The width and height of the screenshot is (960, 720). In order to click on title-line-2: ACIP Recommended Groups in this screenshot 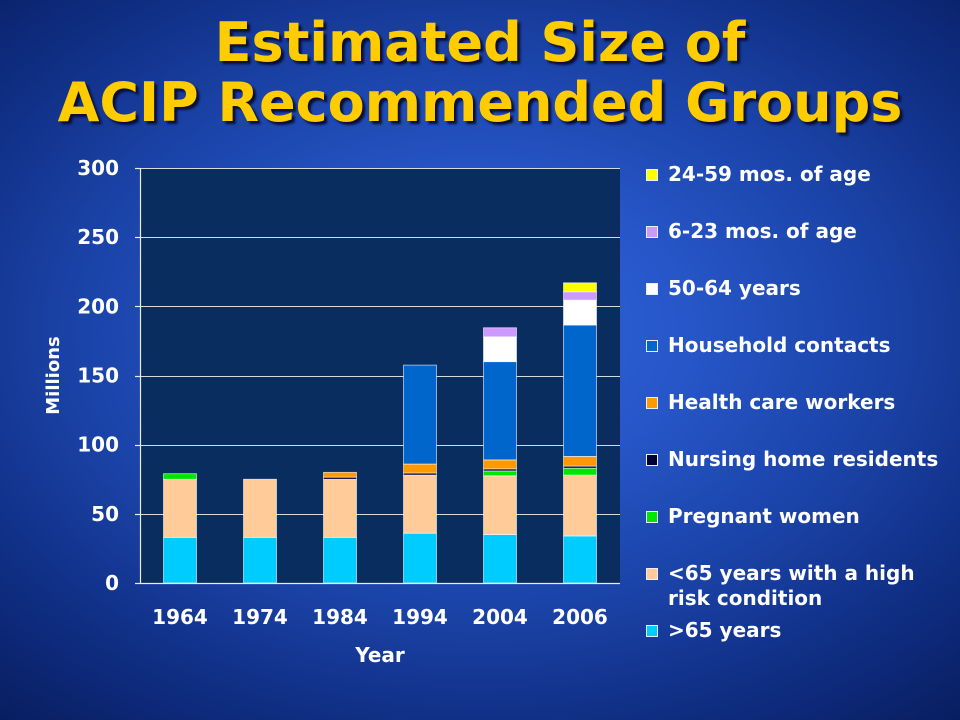, I will do `click(480, 102)`.